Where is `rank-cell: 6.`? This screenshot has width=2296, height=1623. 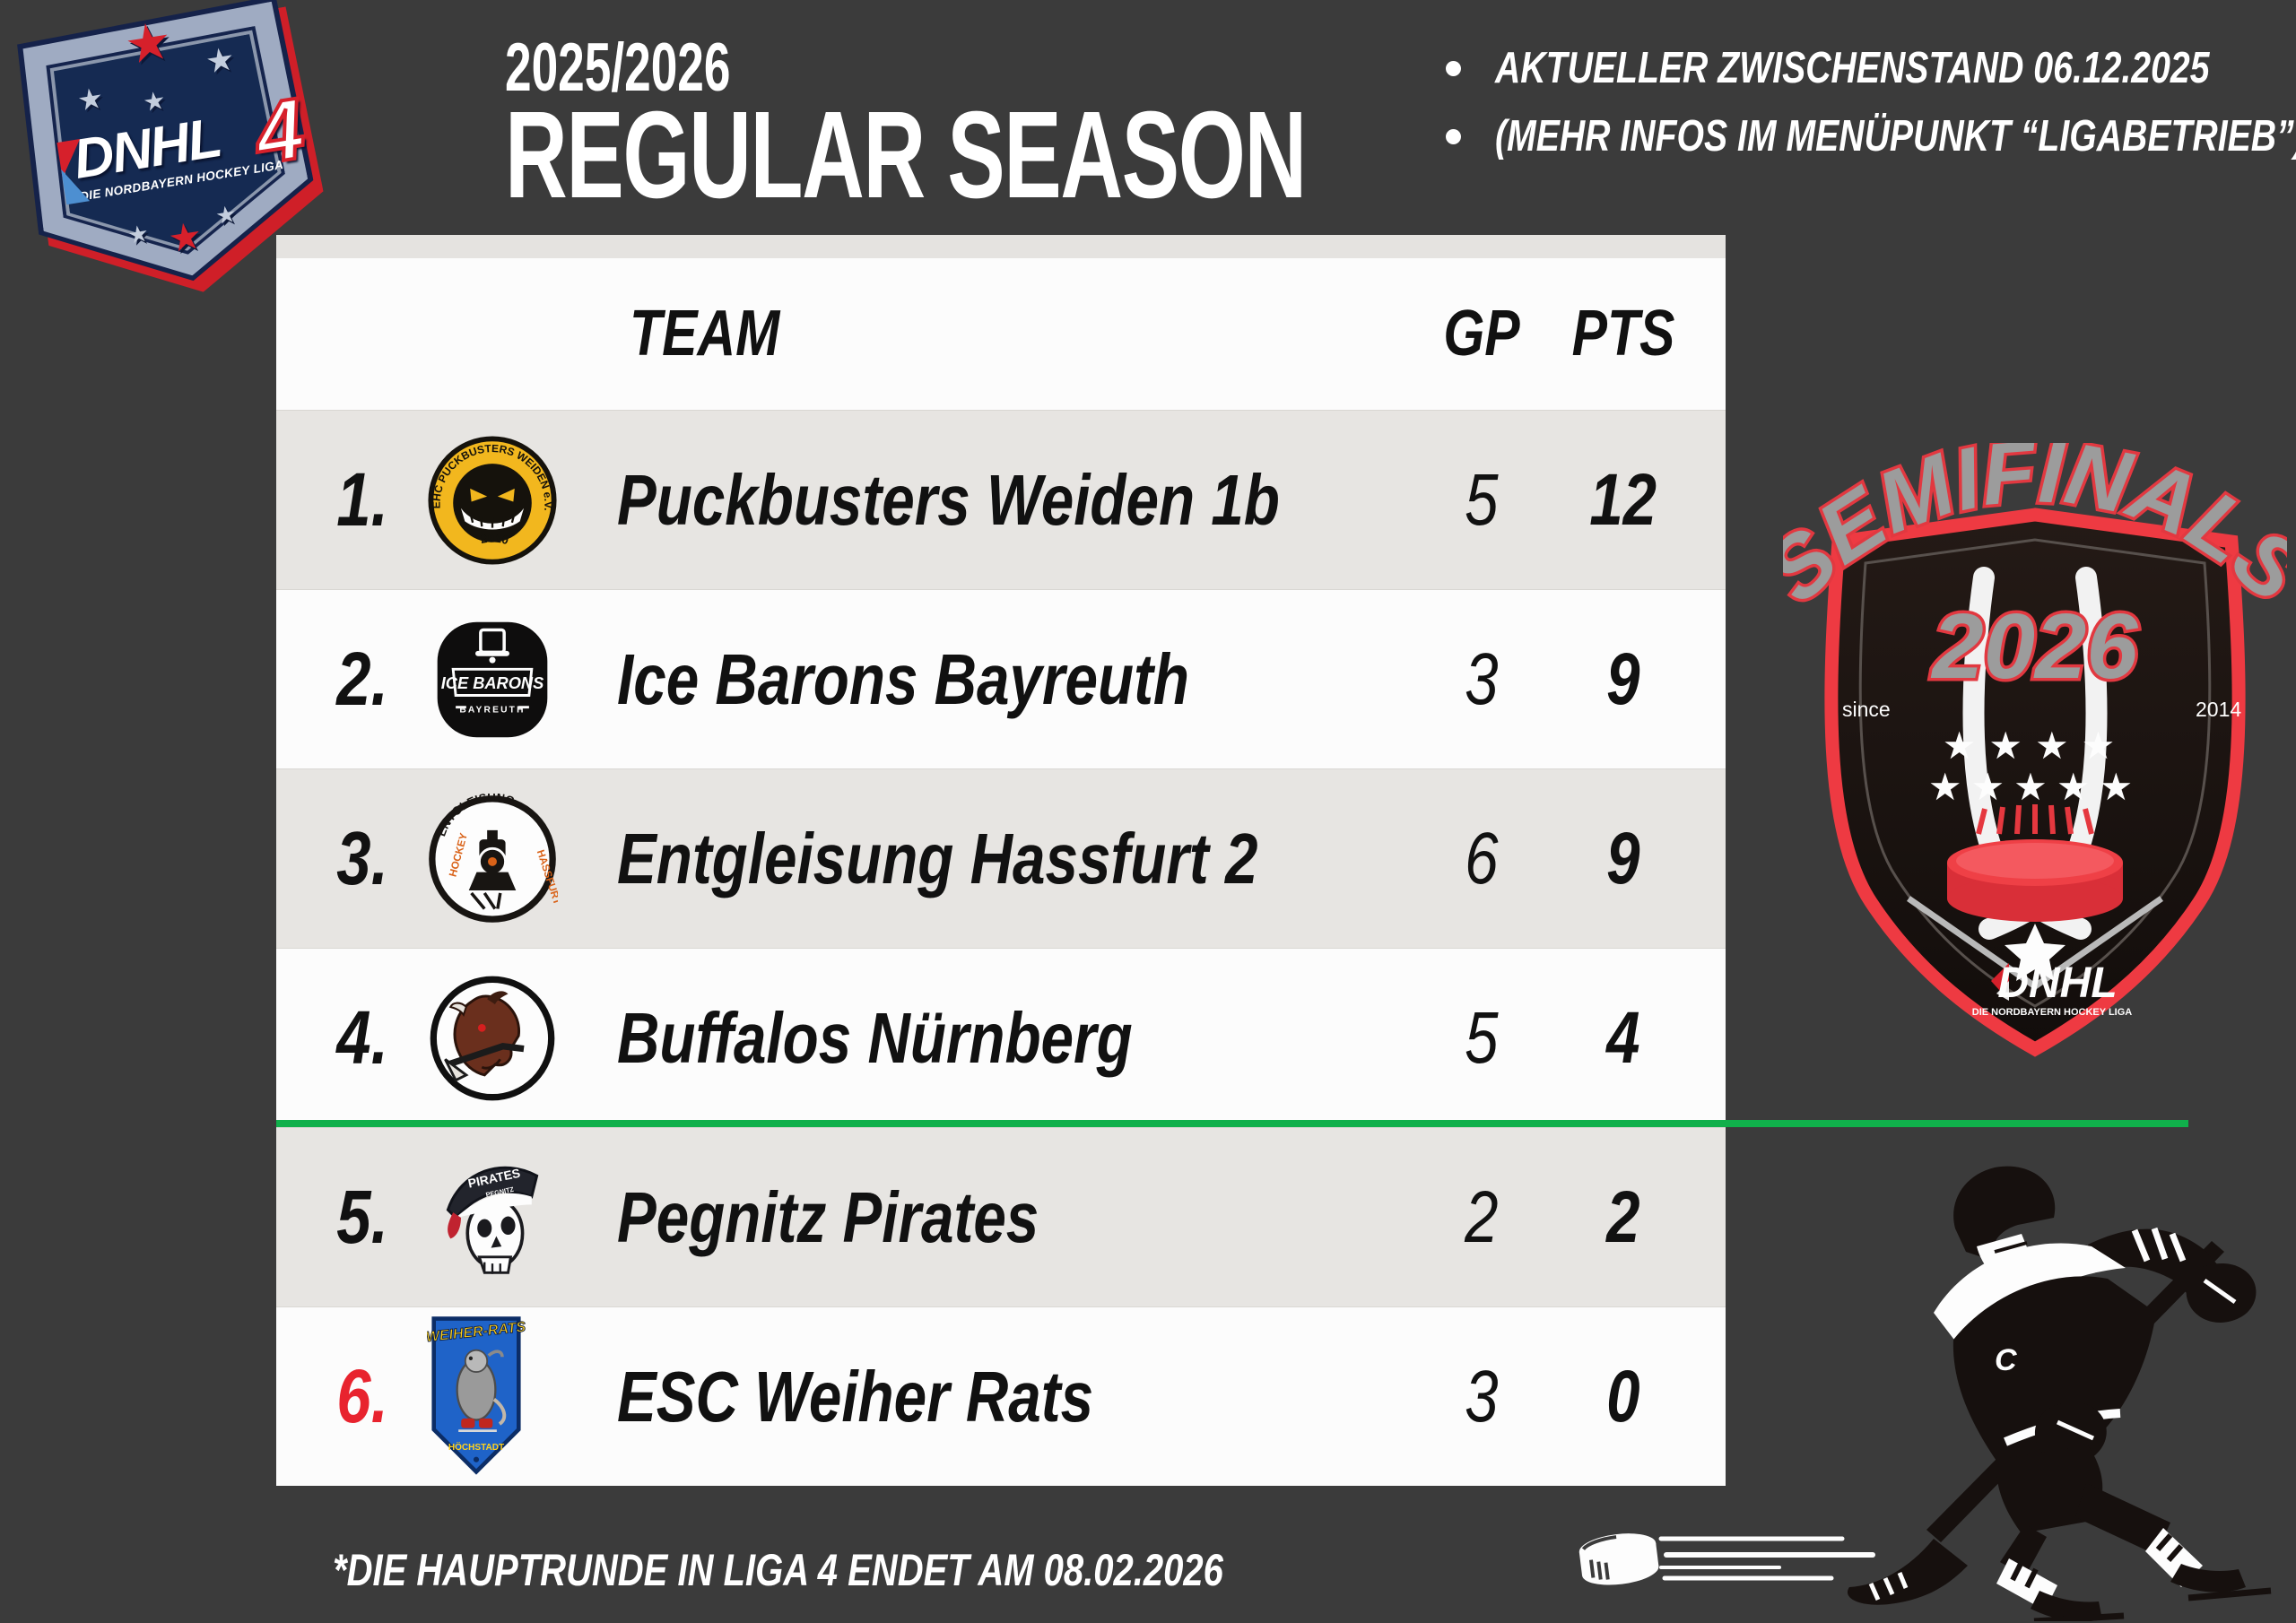
rank-cell: 6. is located at coordinates (362, 1396).